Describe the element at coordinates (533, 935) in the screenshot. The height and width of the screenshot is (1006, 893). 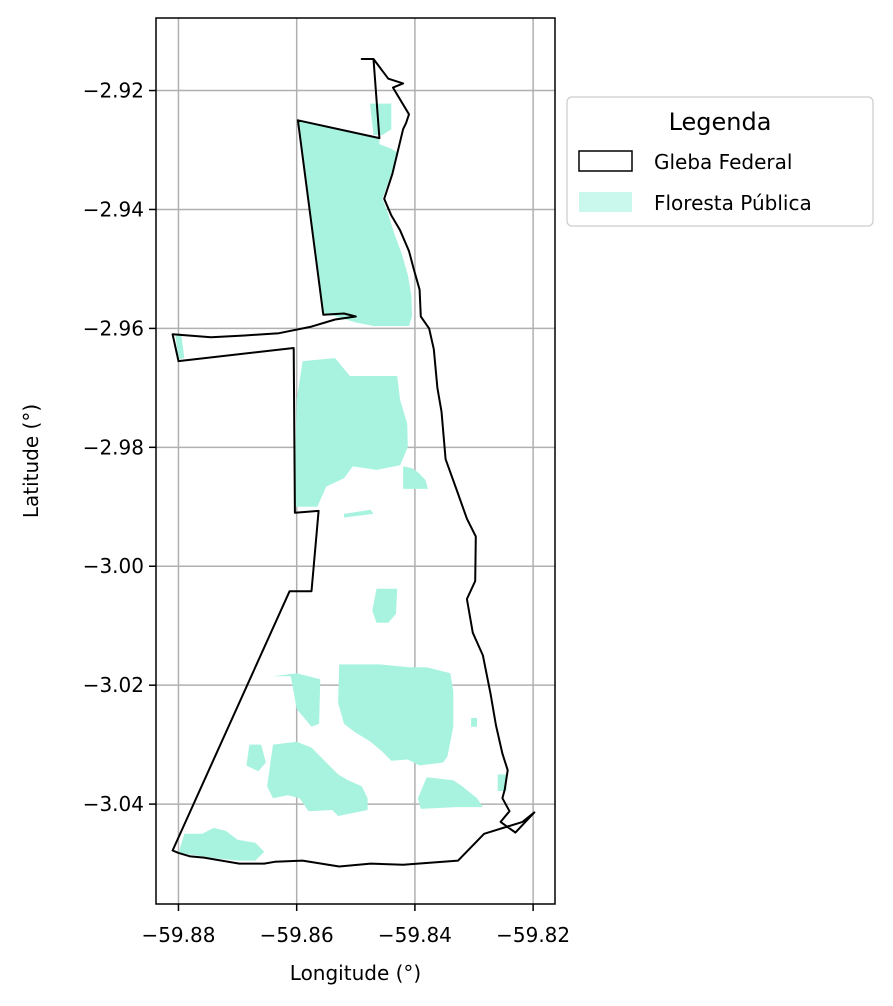
I see `x-tick-label: −59.82` at that location.